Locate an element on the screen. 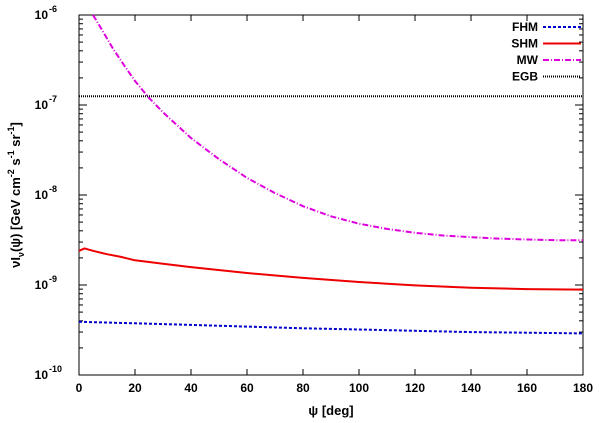 This screenshot has width=600, height=423. x-tick-labels: 0 20 40 60 80 100 120 140 160 180 is located at coordinates (335, 388).